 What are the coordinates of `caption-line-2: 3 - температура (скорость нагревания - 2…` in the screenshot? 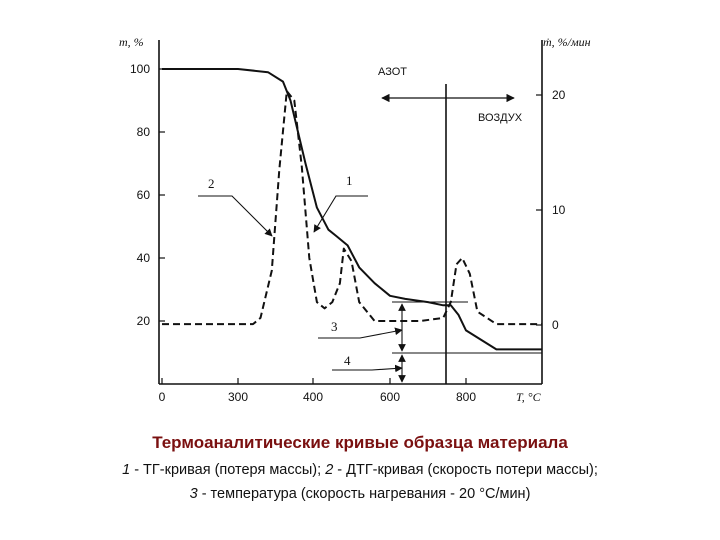 It's located at (360, 494).